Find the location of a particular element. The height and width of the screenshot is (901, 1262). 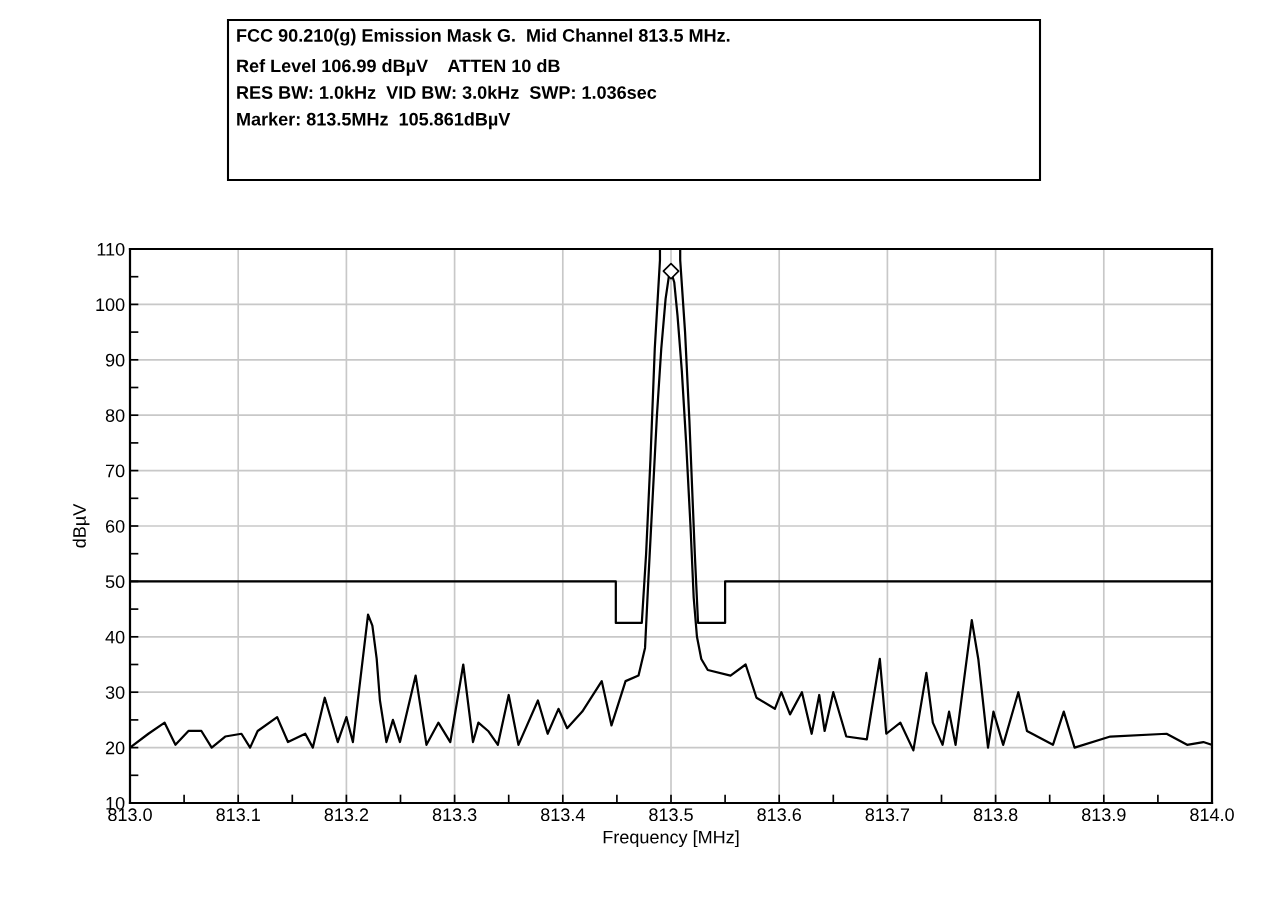

chart-title: FCC 90.210(g) Emission Mask G. Mid Channel 813.5 MHz. is located at coordinates (483, 37).